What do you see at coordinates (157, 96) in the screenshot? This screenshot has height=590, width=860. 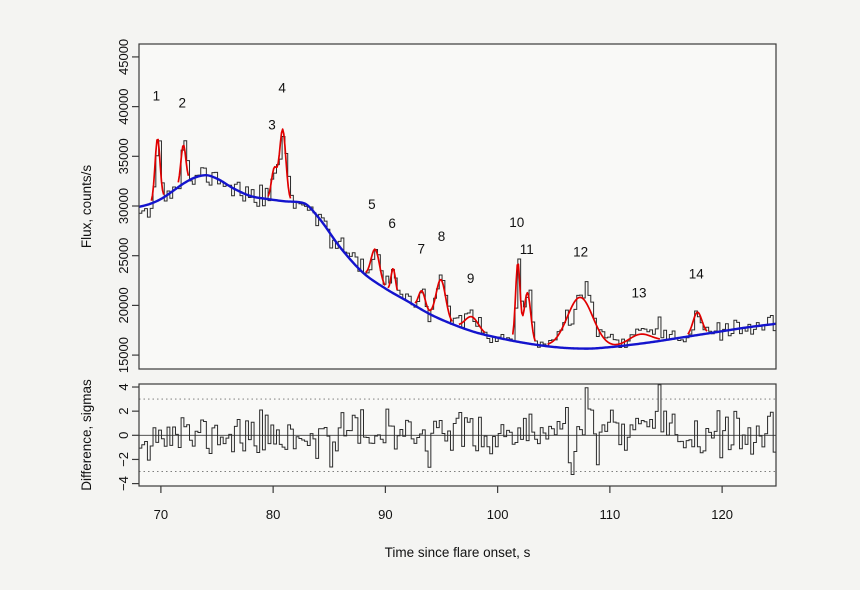 I see `peak-label-1: 1` at bounding box center [157, 96].